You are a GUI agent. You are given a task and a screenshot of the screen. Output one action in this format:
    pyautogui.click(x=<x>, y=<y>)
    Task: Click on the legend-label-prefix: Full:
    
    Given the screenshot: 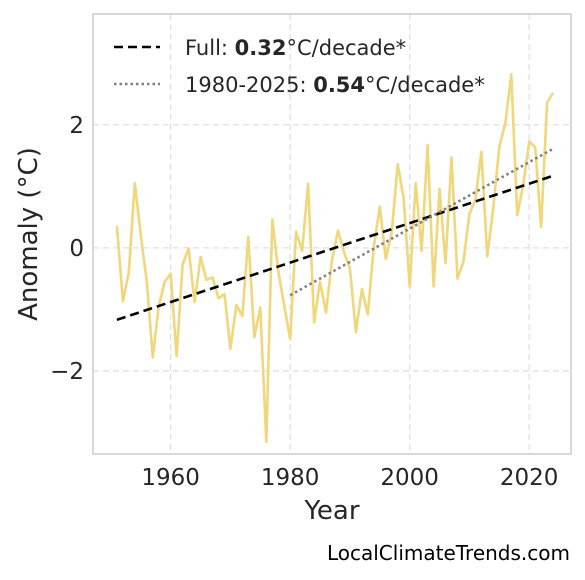 What is the action you would take?
    pyautogui.click(x=210, y=48)
    